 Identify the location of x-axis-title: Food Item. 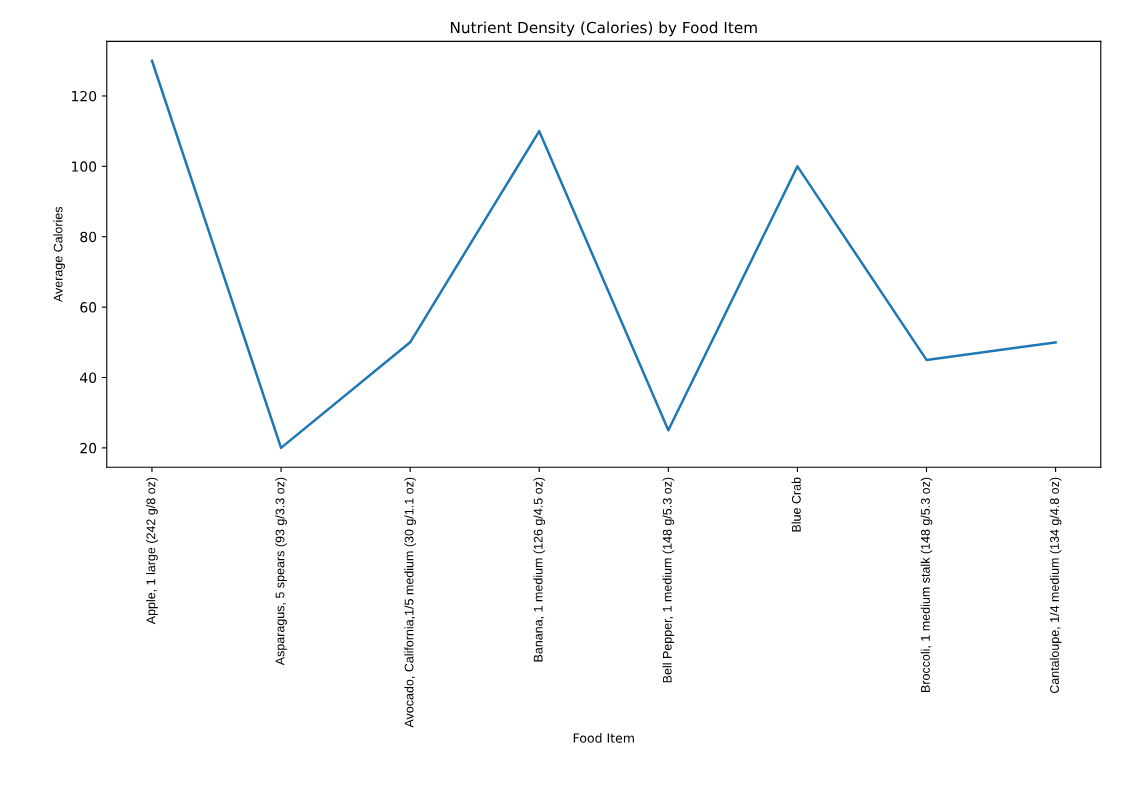
(603, 738).